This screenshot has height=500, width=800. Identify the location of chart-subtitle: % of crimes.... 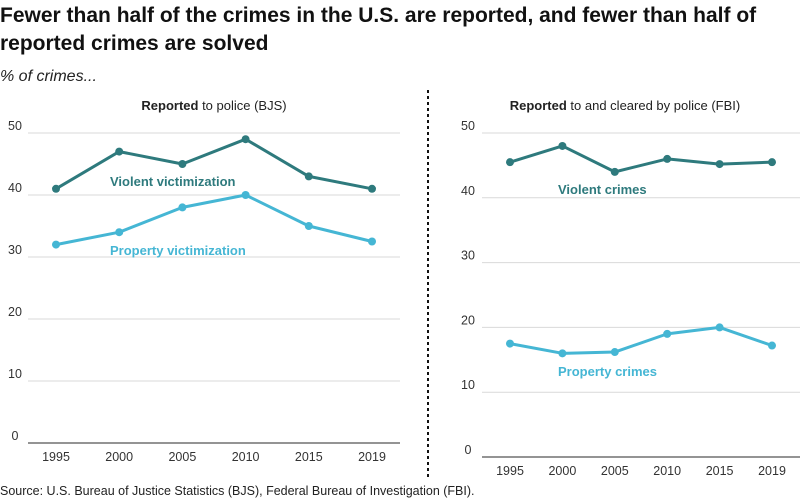
(48, 76).